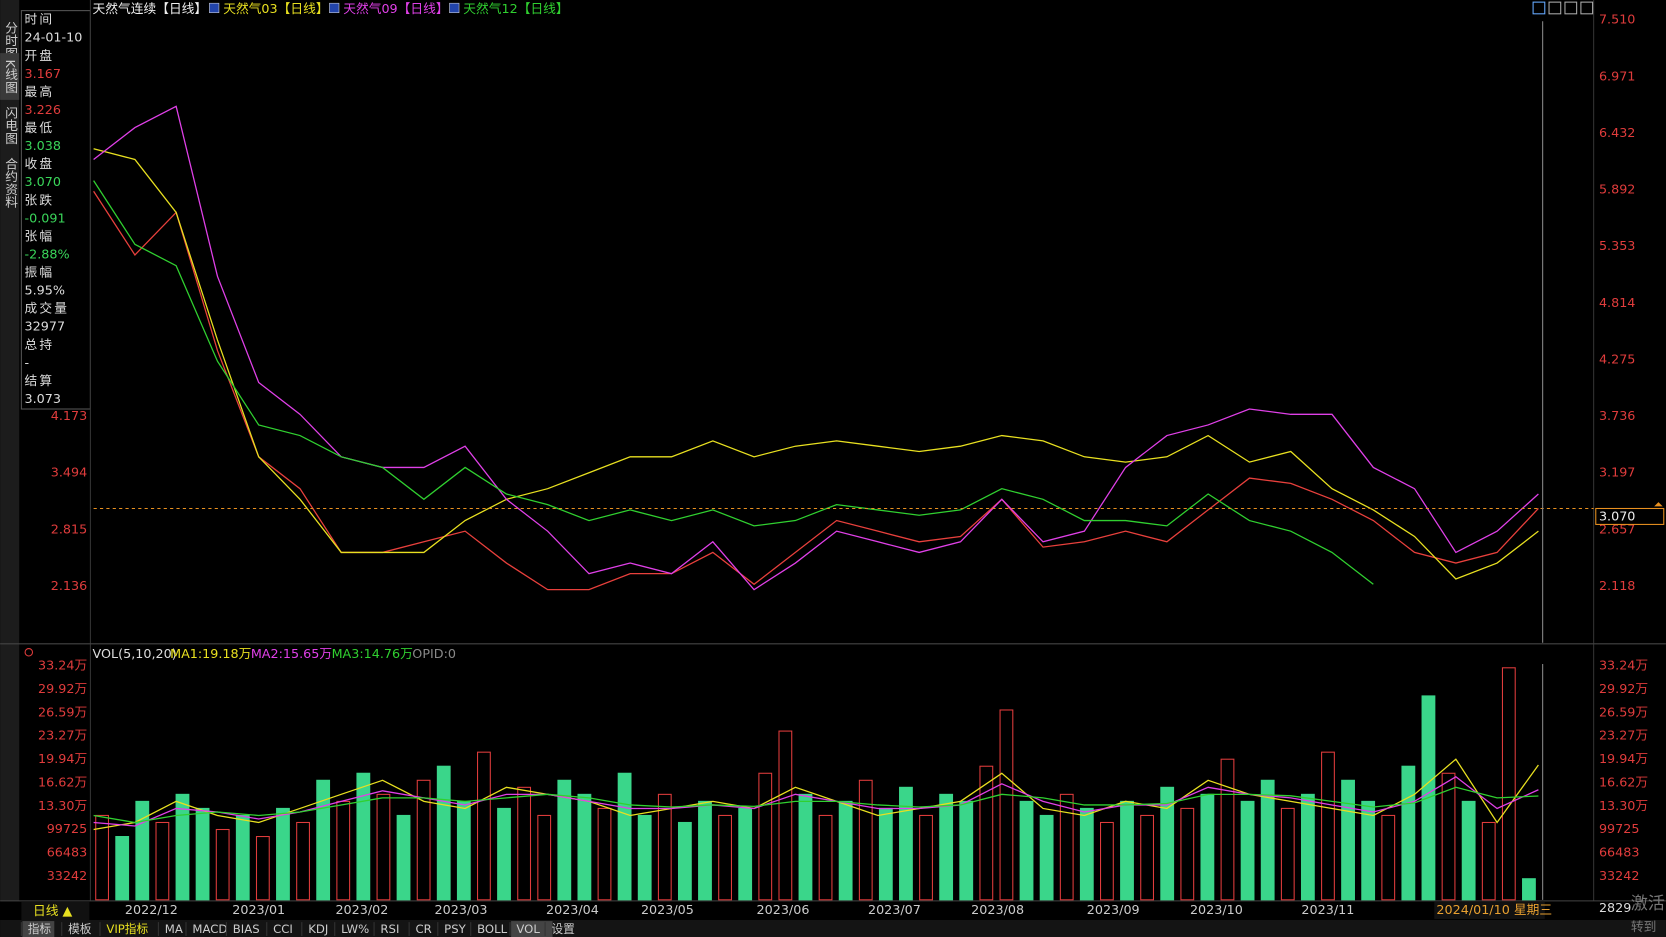 This screenshot has width=1666, height=937. What do you see at coordinates (461, 910) in the screenshot?
I see `x-tick-label: 2023/03` at bounding box center [461, 910].